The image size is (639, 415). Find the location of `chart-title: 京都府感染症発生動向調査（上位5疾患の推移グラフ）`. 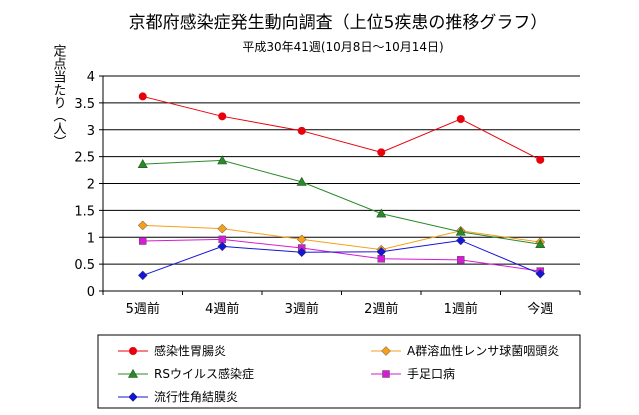

chart-title: 京都府感染症発生動向調査（上位5疾患の推移グラフ） is located at coordinates (338, 23).